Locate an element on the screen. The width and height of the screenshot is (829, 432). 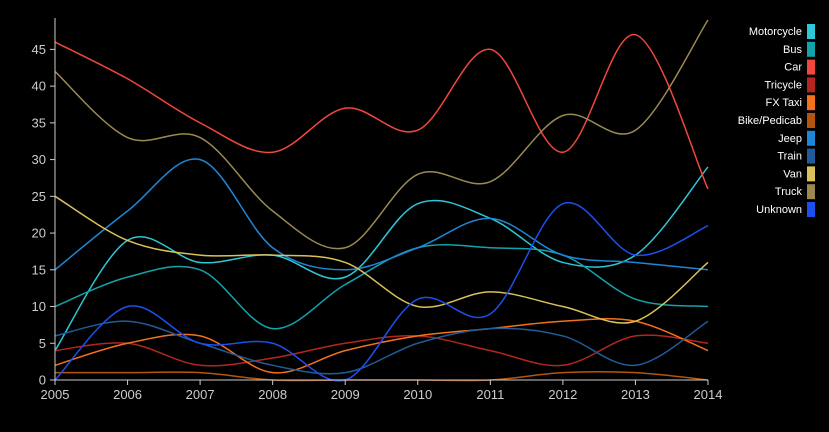
legend-item-tricycle: Tricycle is located at coordinates (790, 85).